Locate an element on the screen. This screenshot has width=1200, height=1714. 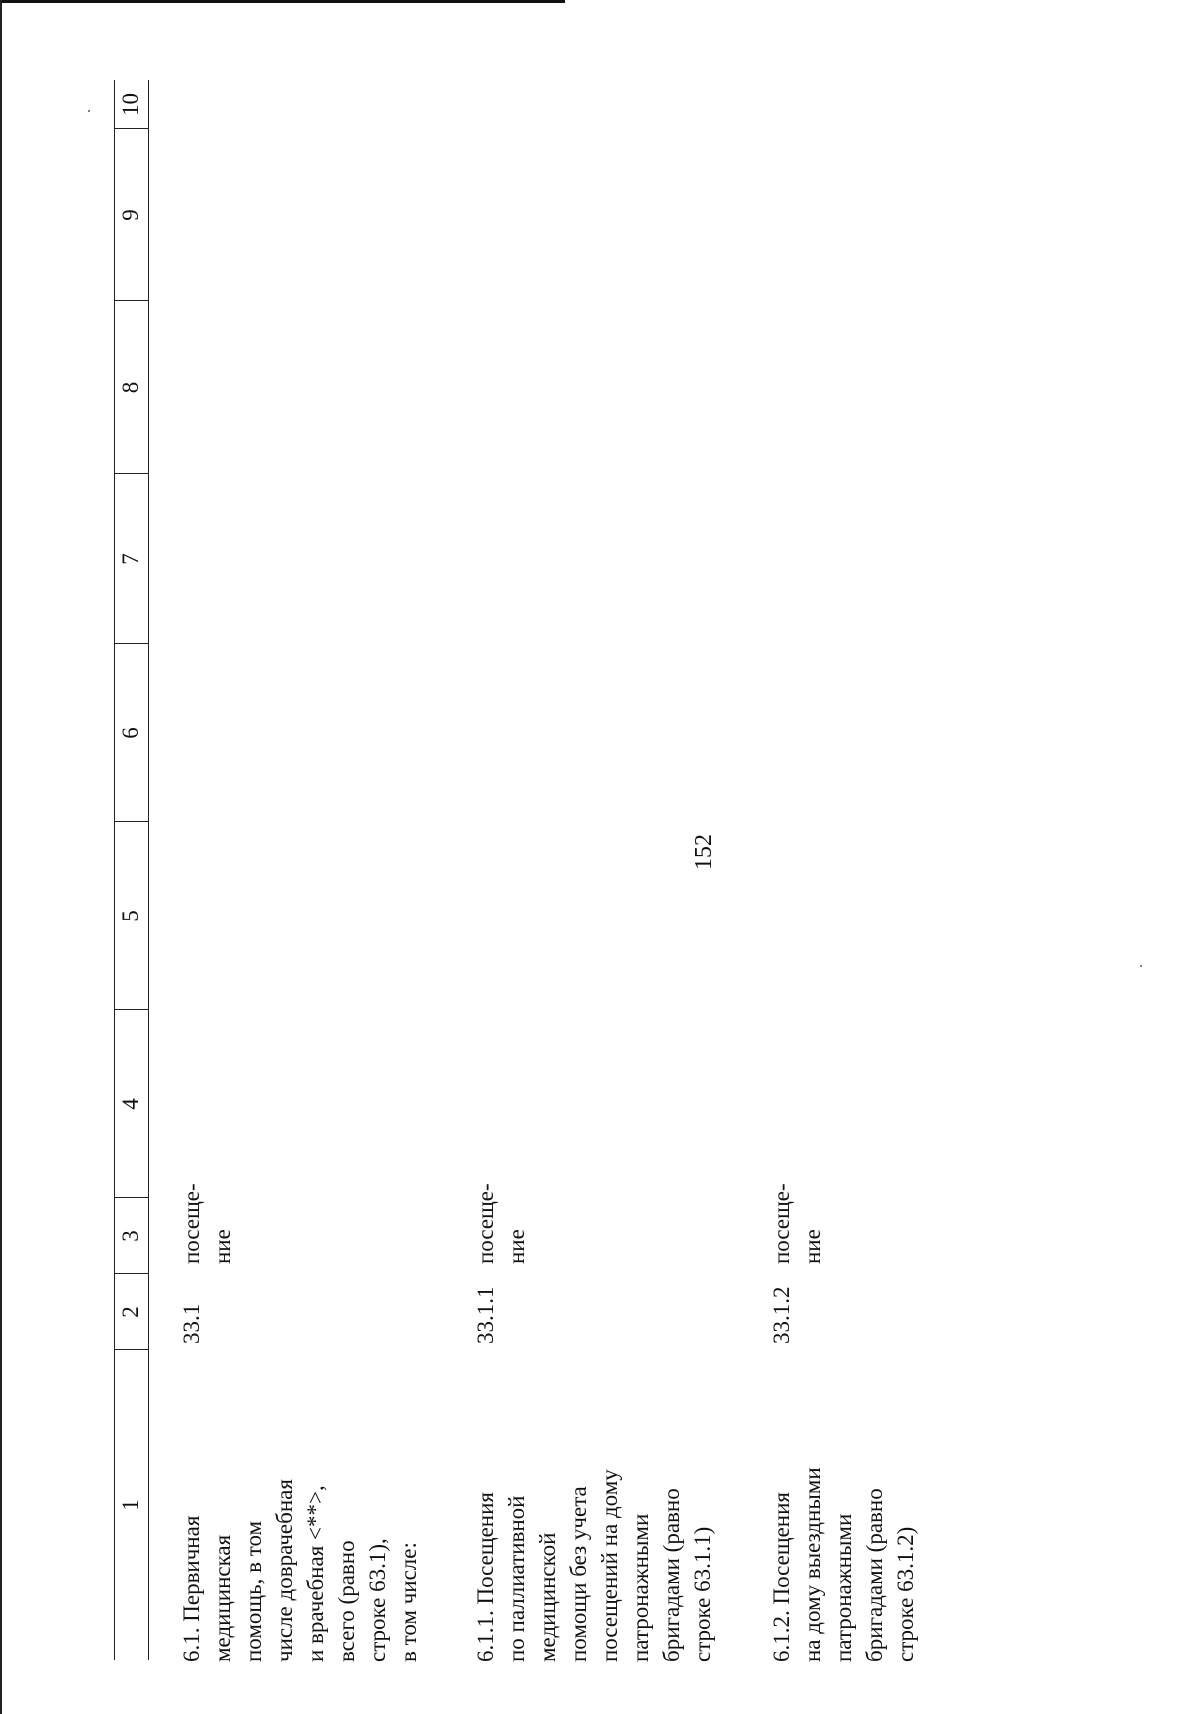
row-code: 33.1.2 is located at coordinates (781, 1315).